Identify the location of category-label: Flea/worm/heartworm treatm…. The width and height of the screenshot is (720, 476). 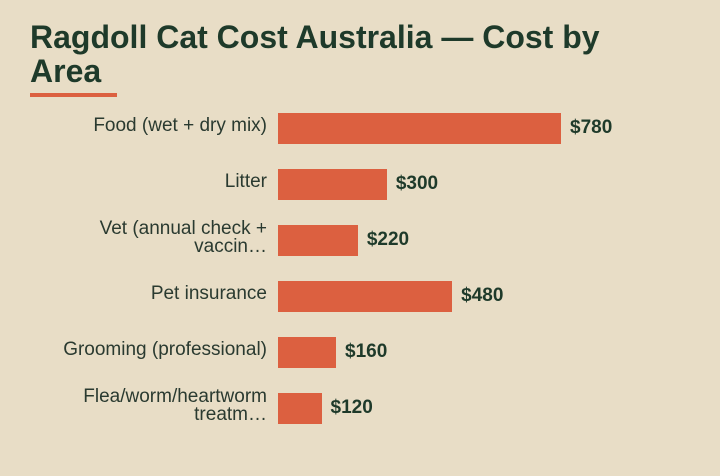
(175, 405).